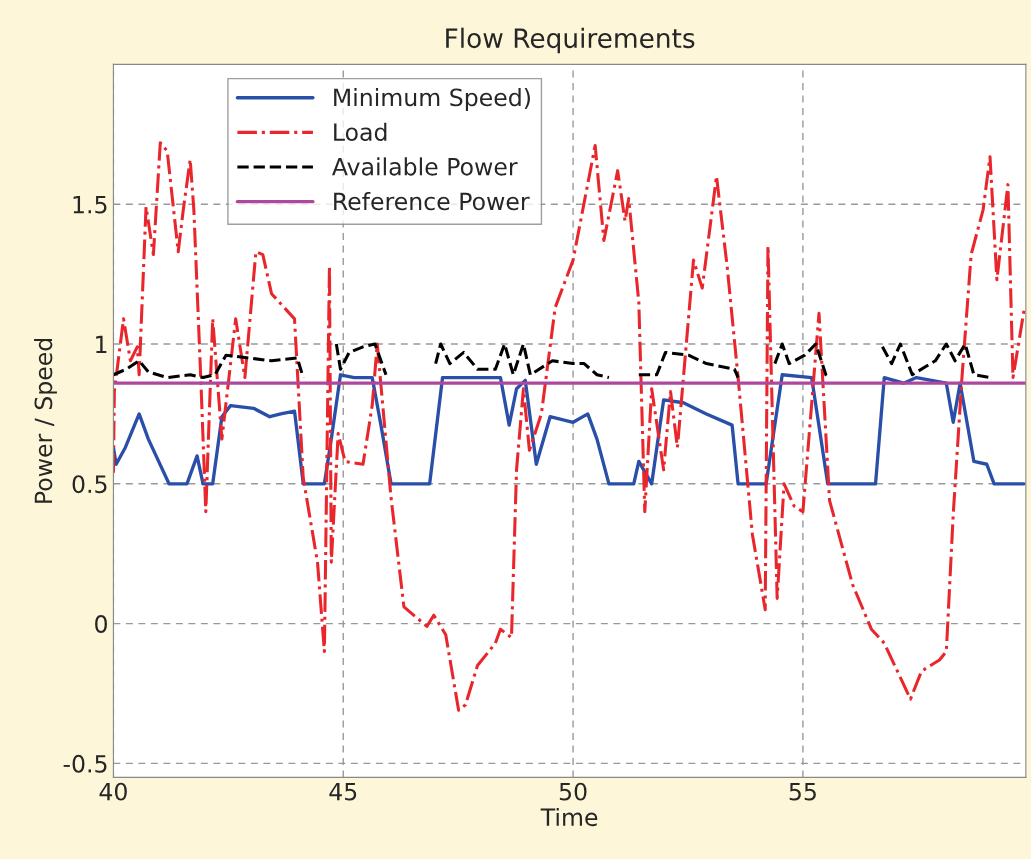 The image size is (1031, 859). I want to click on legend-label: Load, so click(360, 131).